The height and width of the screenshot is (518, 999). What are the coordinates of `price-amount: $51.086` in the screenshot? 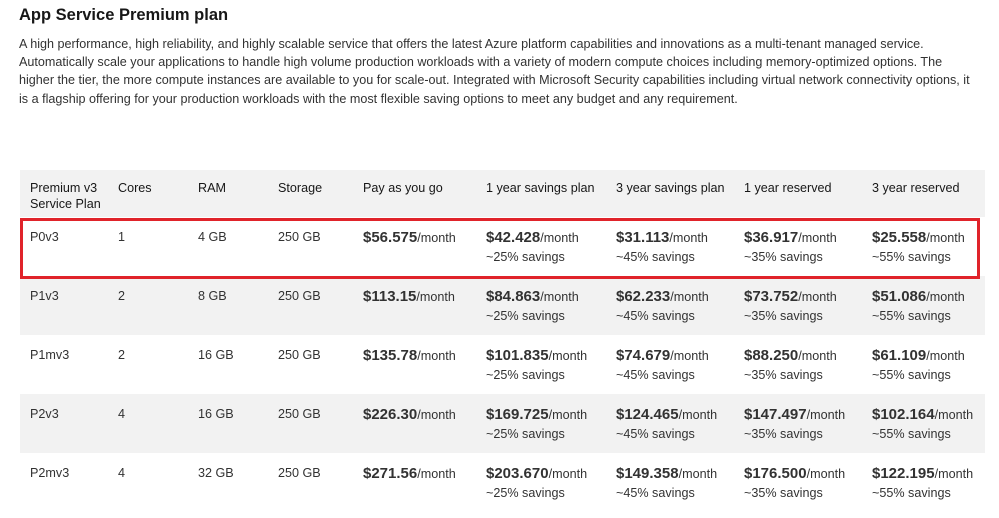 It's located at (899, 296).